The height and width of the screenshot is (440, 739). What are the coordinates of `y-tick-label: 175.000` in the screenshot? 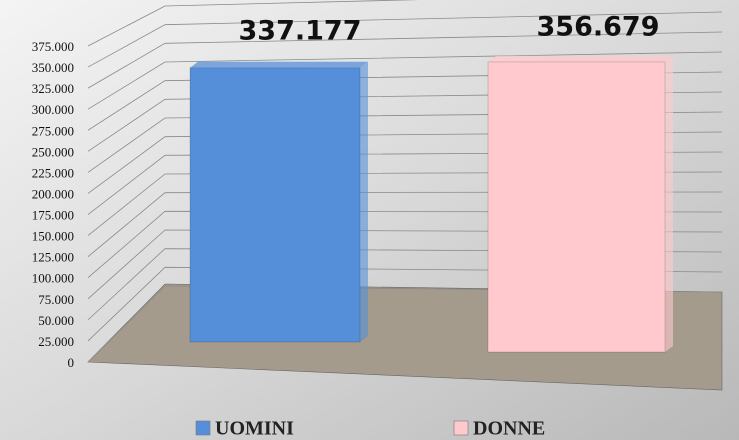 It's located at (53, 215).